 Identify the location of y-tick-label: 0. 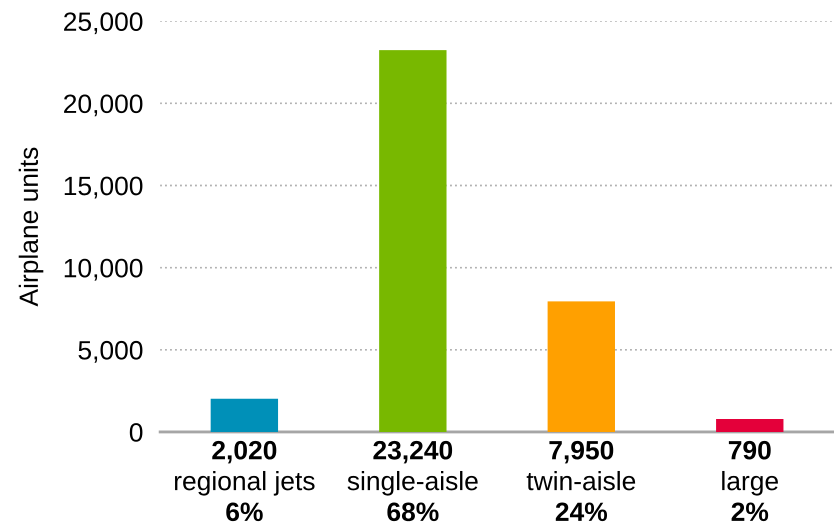
(136, 432).